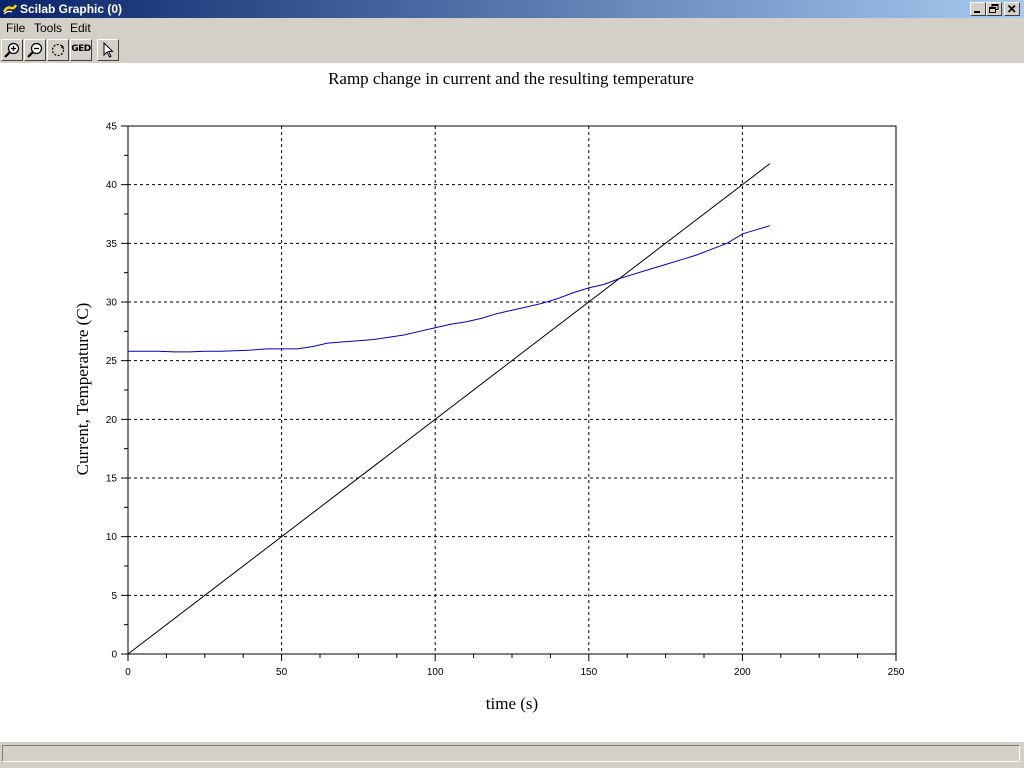 This screenshot has height=768, width=1024. I want to click on menu-edit-label: Edit, so click(80, 28).